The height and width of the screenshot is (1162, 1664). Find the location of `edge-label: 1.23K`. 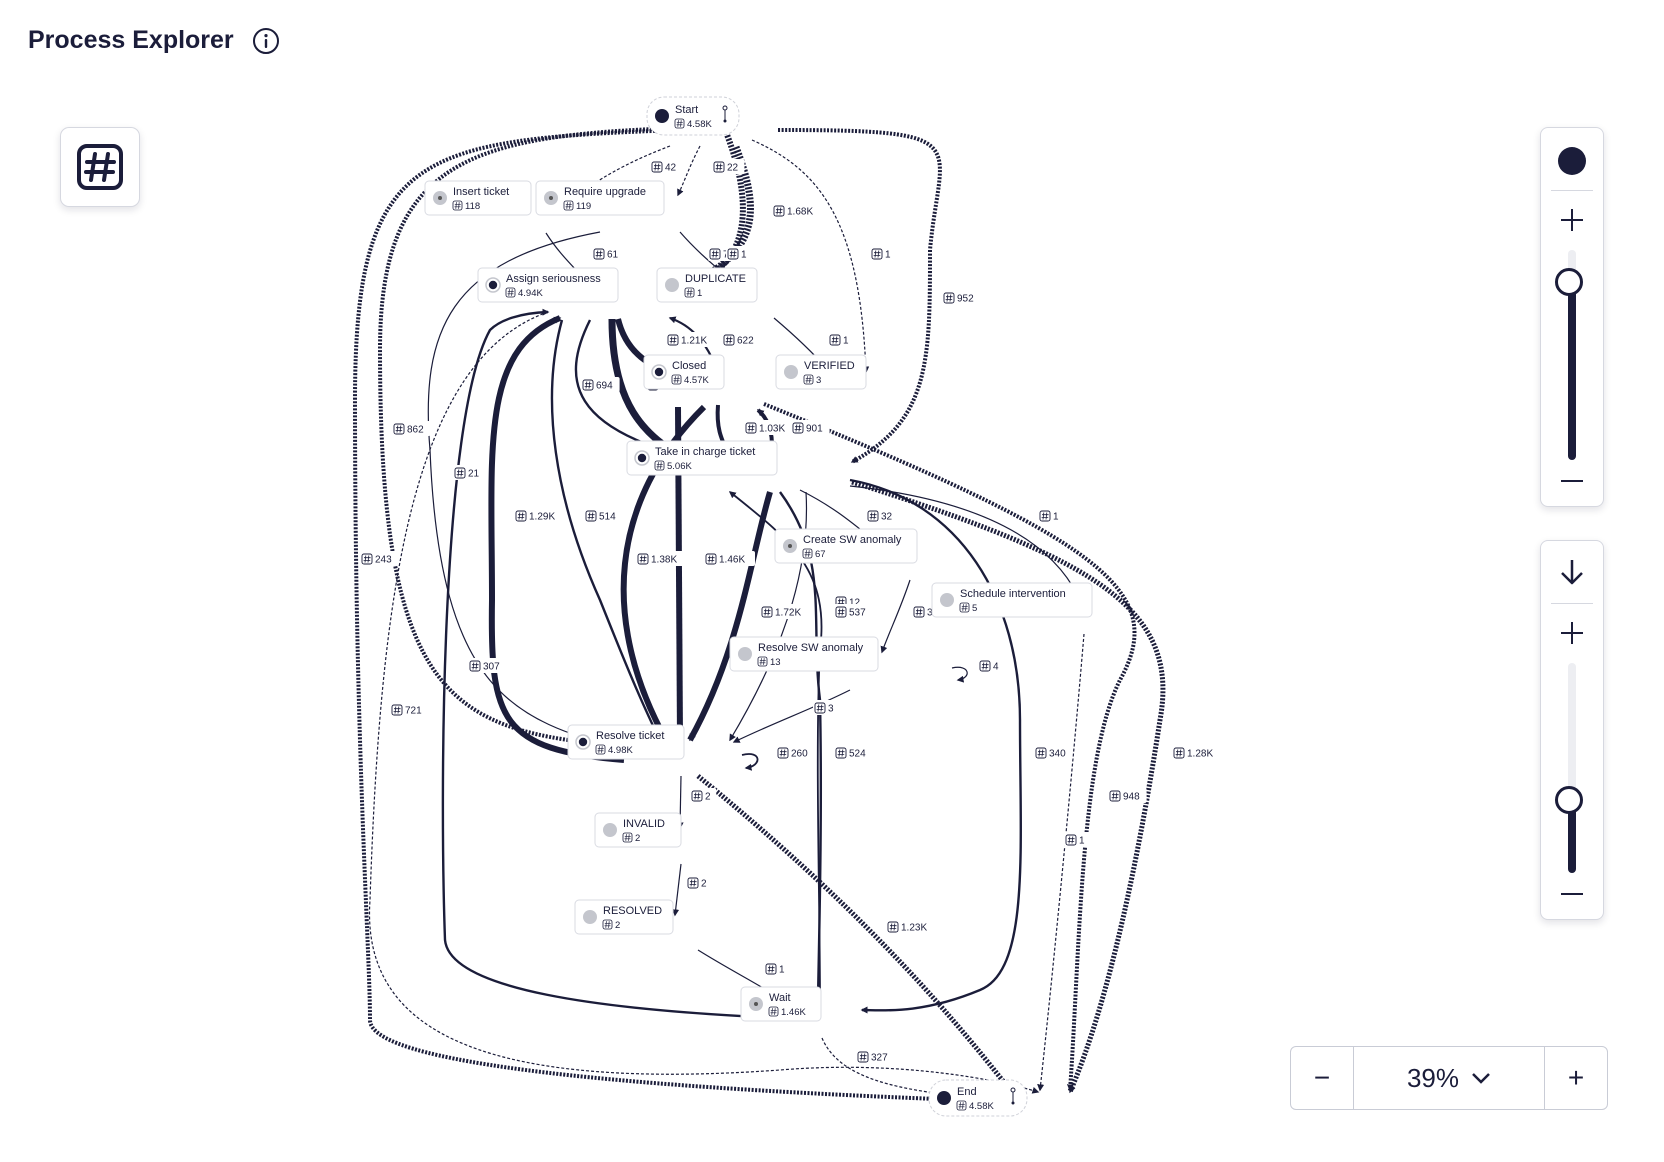

edge-label: 1.23K is located at coordinates (911, 926).